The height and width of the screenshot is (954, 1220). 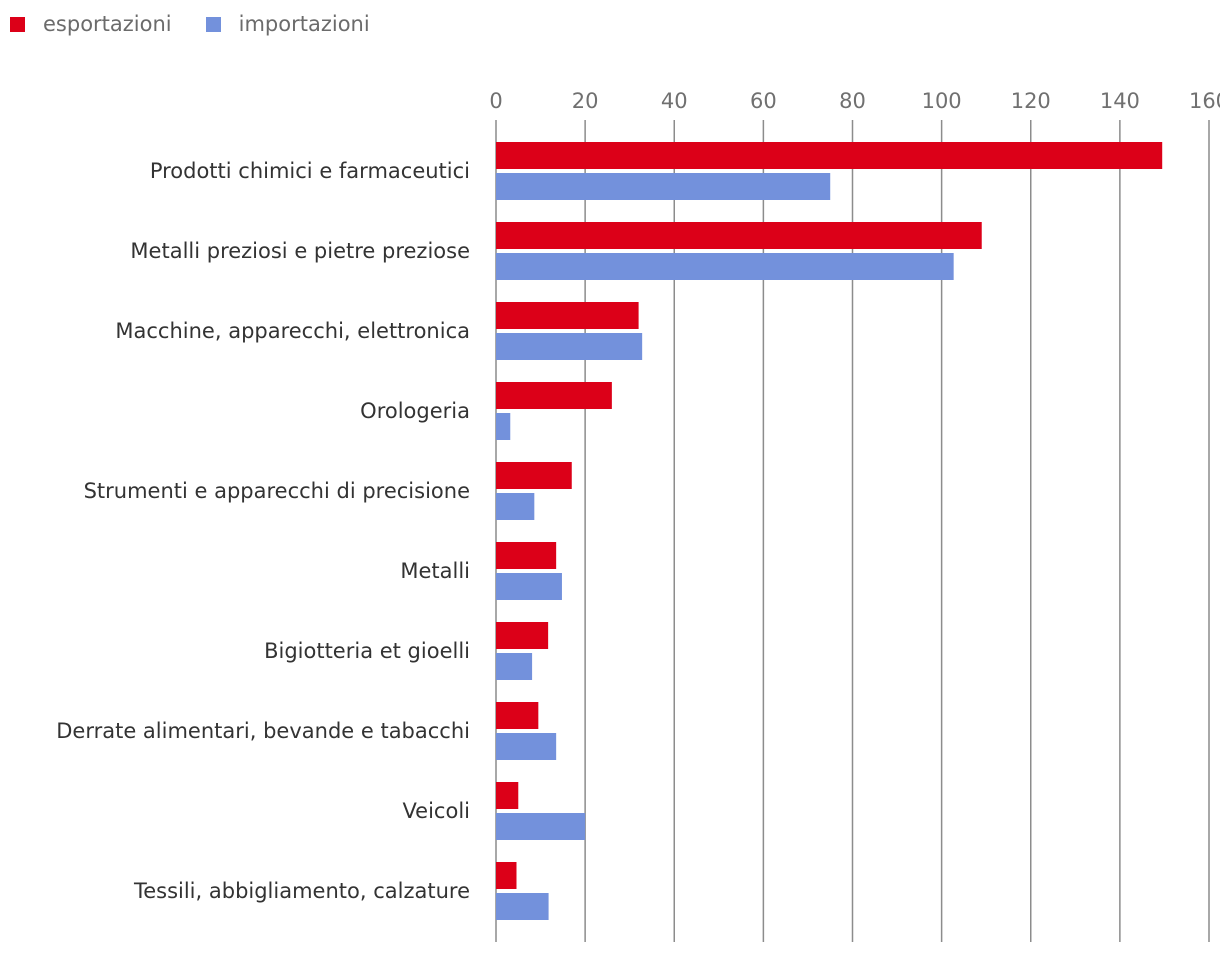 What do you see at coordinates (436, 811) in the screenshot?
I see `category-label: Veicoli` at bounding box center [436, 811].